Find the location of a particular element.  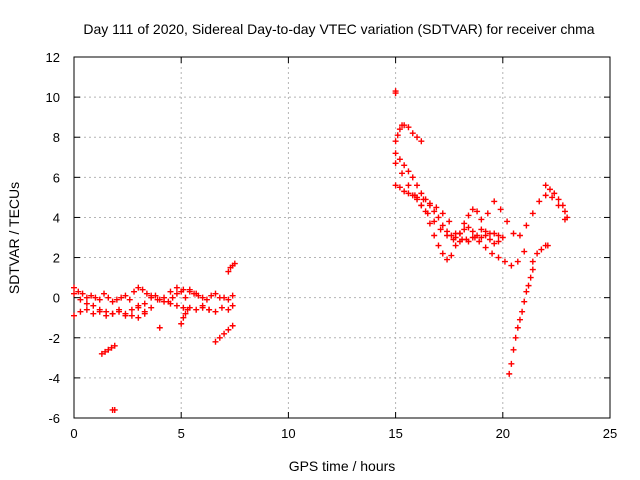

x-tick-label: 20 is located at coordinates (503, 433).